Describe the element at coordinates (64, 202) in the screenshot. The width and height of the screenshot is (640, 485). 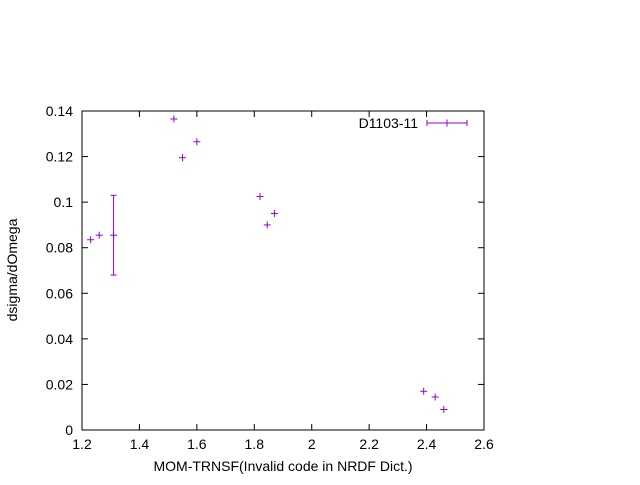
I see `y-tick-label: 0.1` at that location.